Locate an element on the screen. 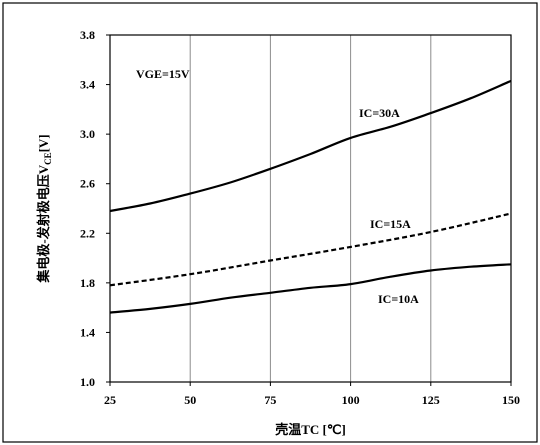  y-axis-title-subscript: CE is located at coordinates (48, 158).